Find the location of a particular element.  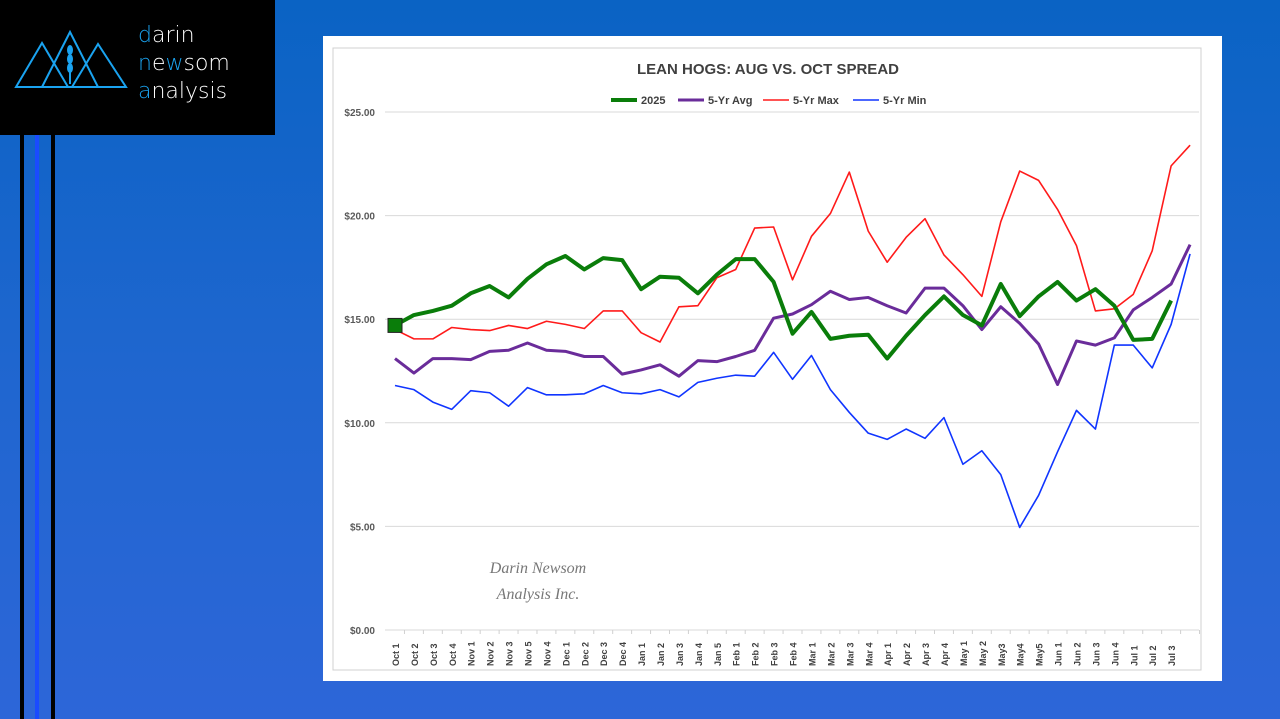

x-tick-label: Oct 1 is located at coordinates (396, 654).